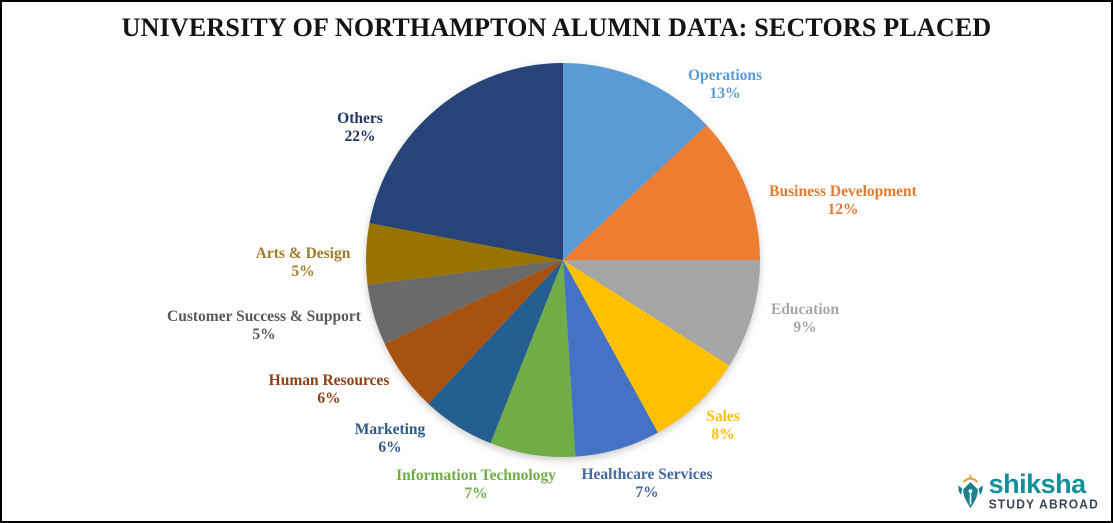 The width and height of the screenshot is (1113, 523). I want to click on pie-slice-sales, so click(646, 346).